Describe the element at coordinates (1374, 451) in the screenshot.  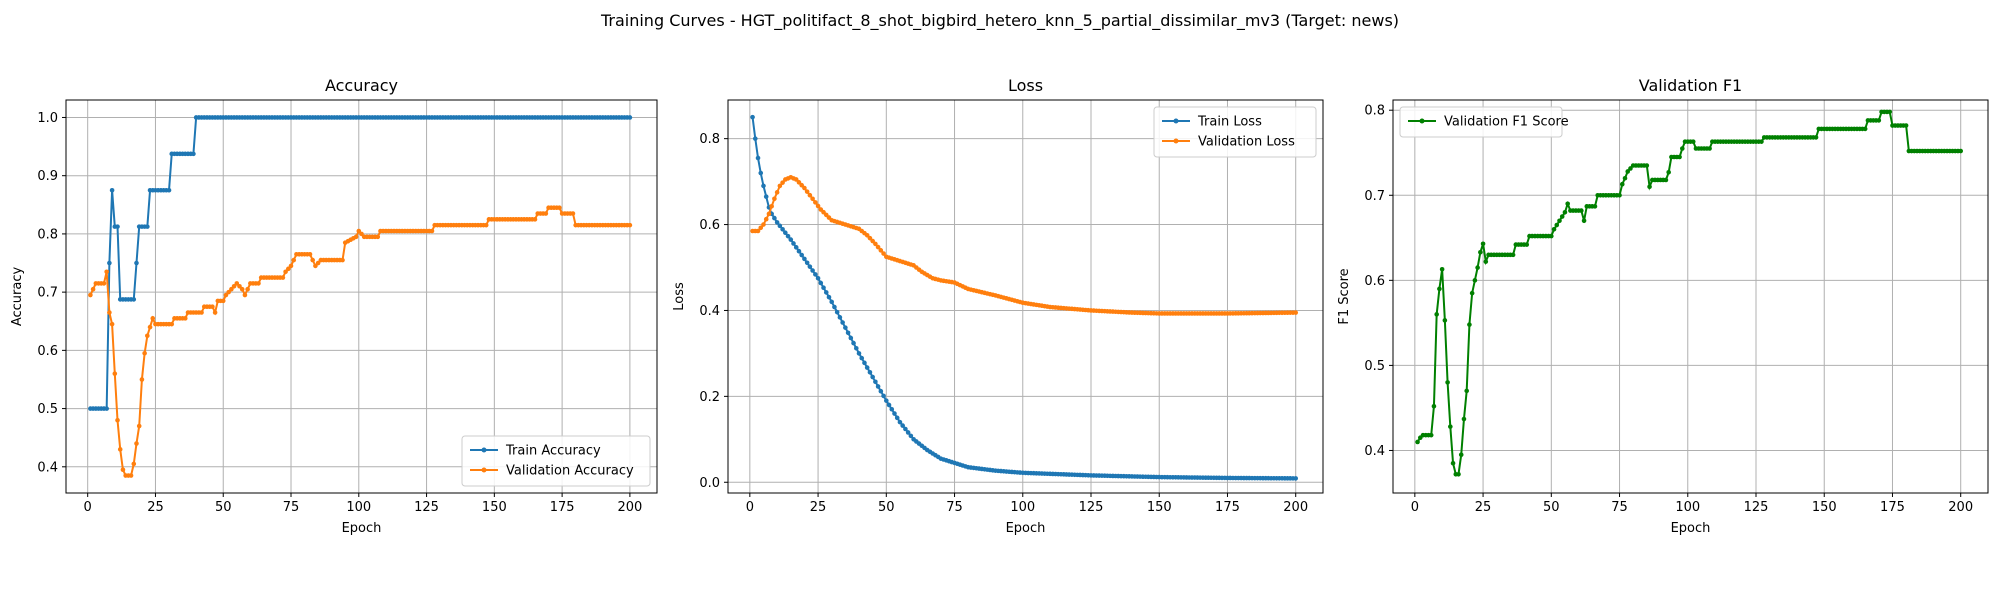
I see `y-tick-label: 0.4` at that location.